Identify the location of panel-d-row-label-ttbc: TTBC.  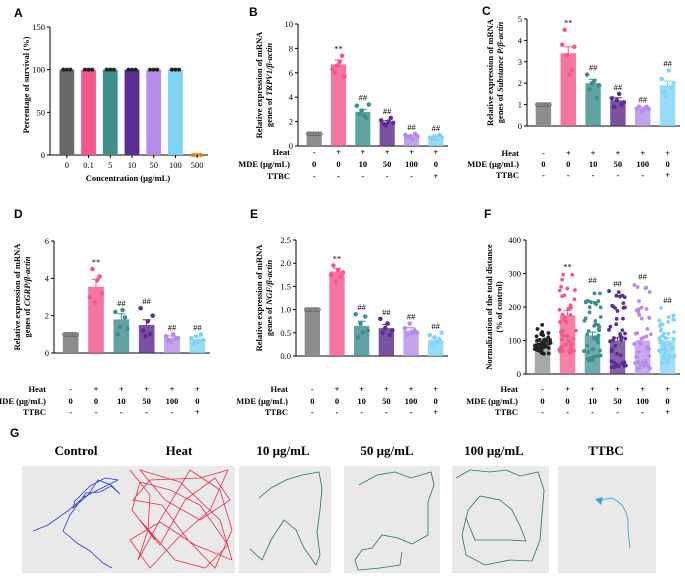
(34, 412).